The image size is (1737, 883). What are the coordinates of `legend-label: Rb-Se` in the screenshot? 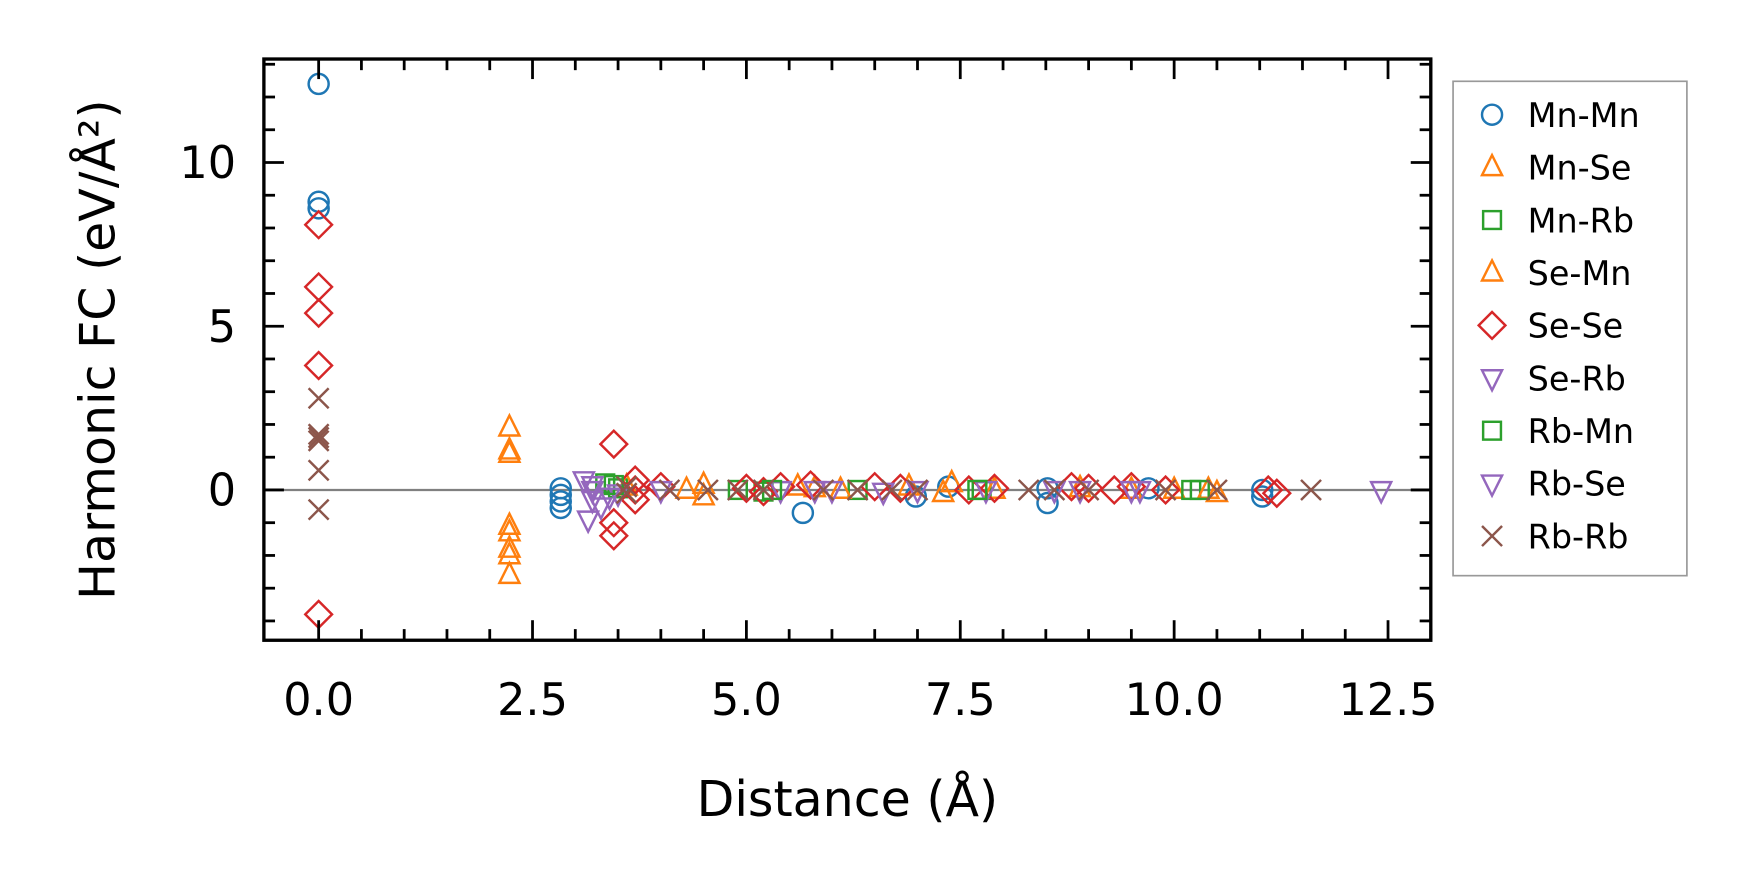 It's located at (1577, 484).